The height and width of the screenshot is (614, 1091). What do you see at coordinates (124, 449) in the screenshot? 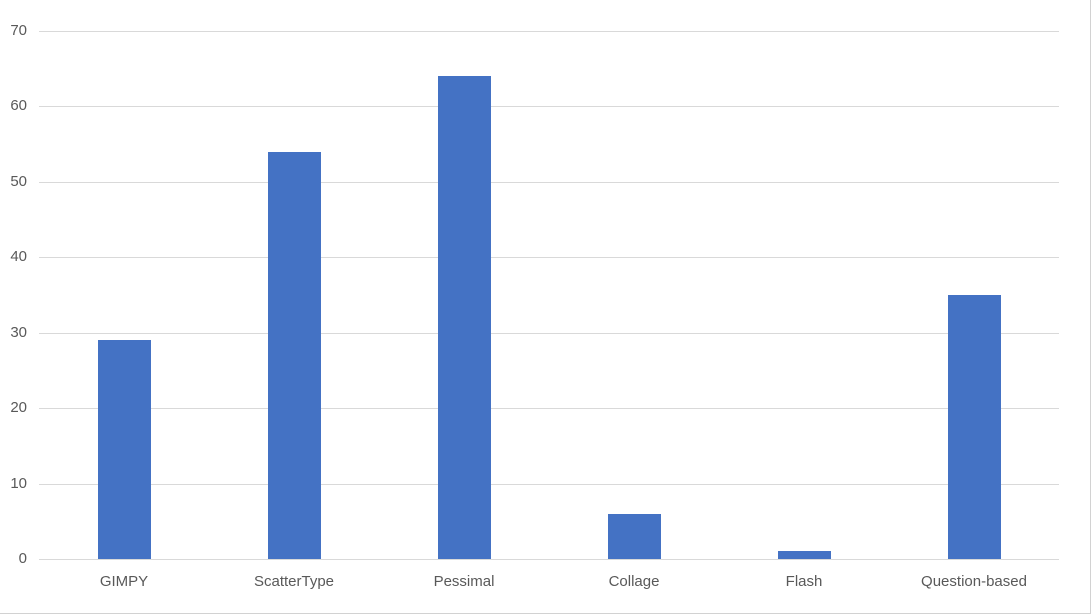
I see `bar-gimpy` at bounding box center [124, 449].